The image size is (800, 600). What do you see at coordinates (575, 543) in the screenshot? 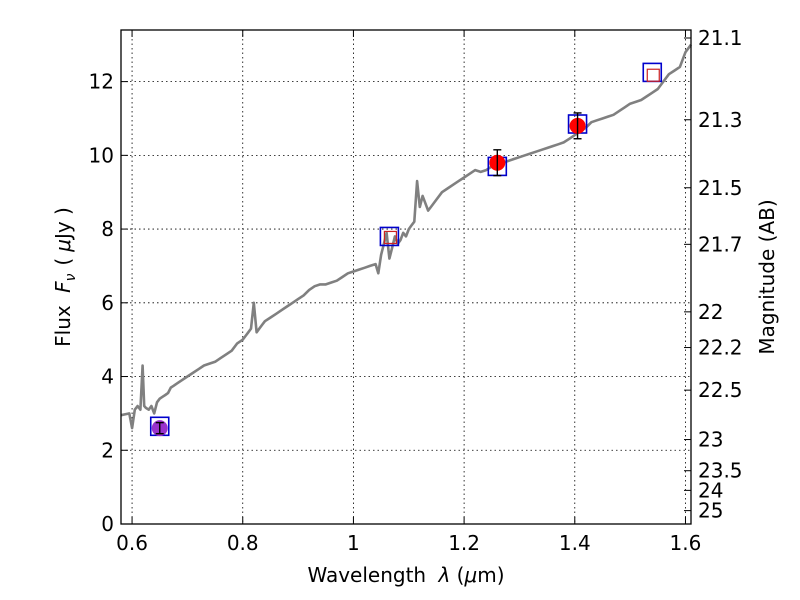
I see `x-tick-label: 1.4` at bounding box center [575, 543].